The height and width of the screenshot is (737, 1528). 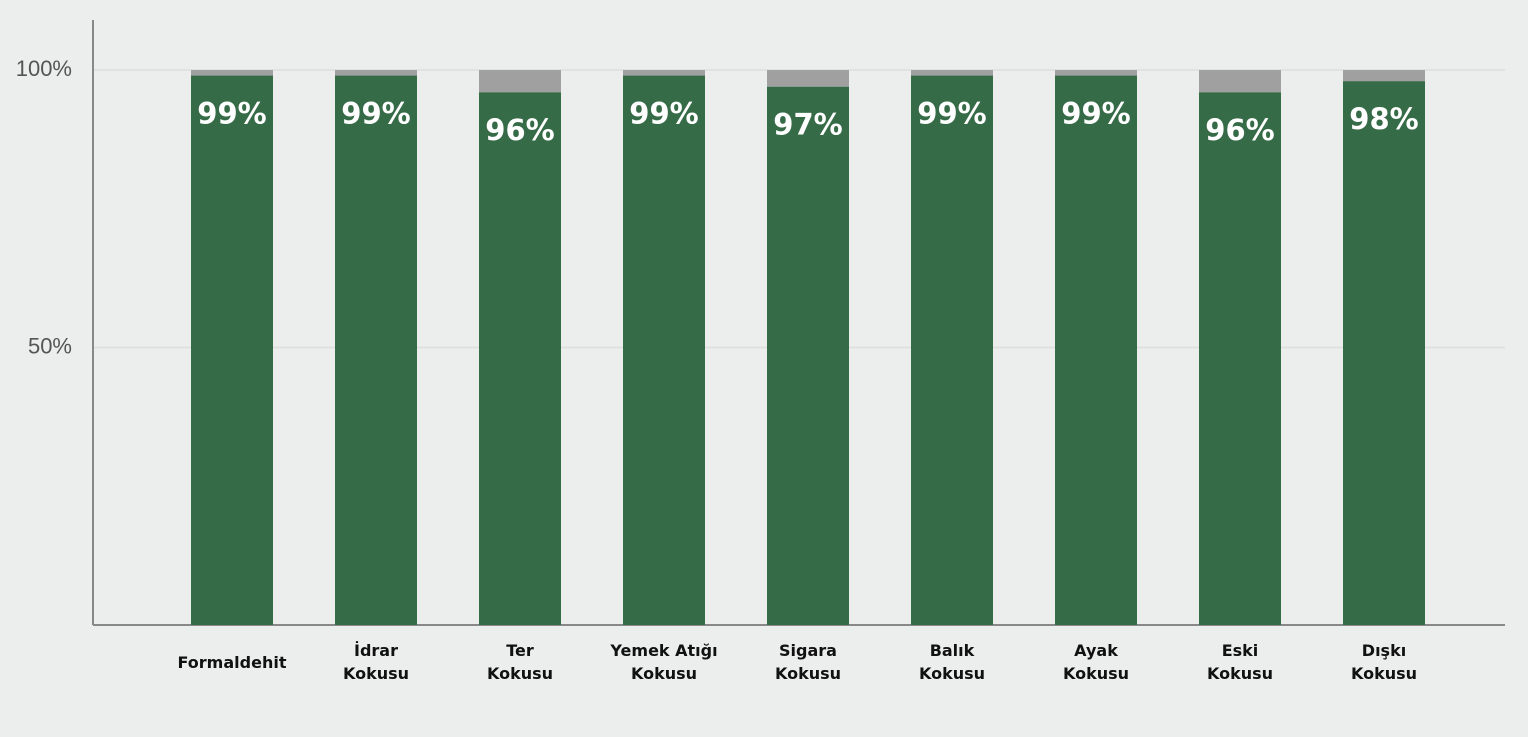 What do you see at coordinates (1240, 662) in the screenshot?
I see `x-tick-label: Eski Kokusu` at bounding box center [1240, 662].